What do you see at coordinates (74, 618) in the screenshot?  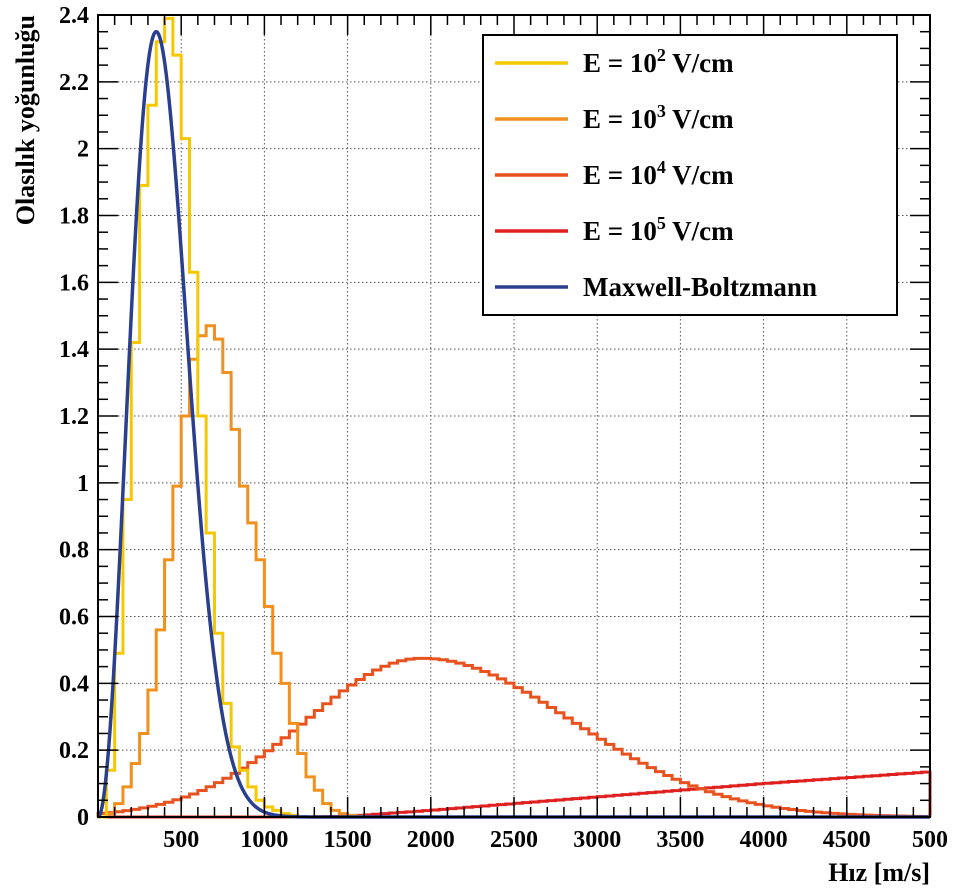 I see `y-tick-label: 0.6` at bounding box center [74, 618].